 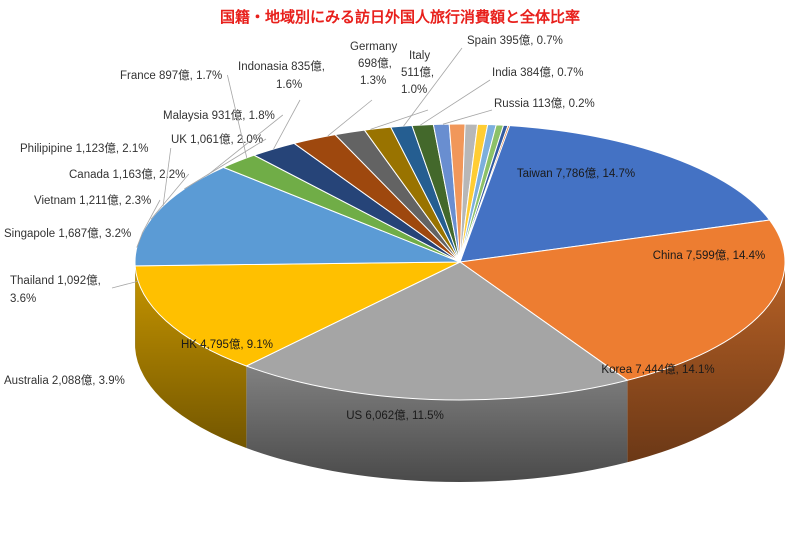 I want to click on slice-side-us, so click(x=191, y=356).